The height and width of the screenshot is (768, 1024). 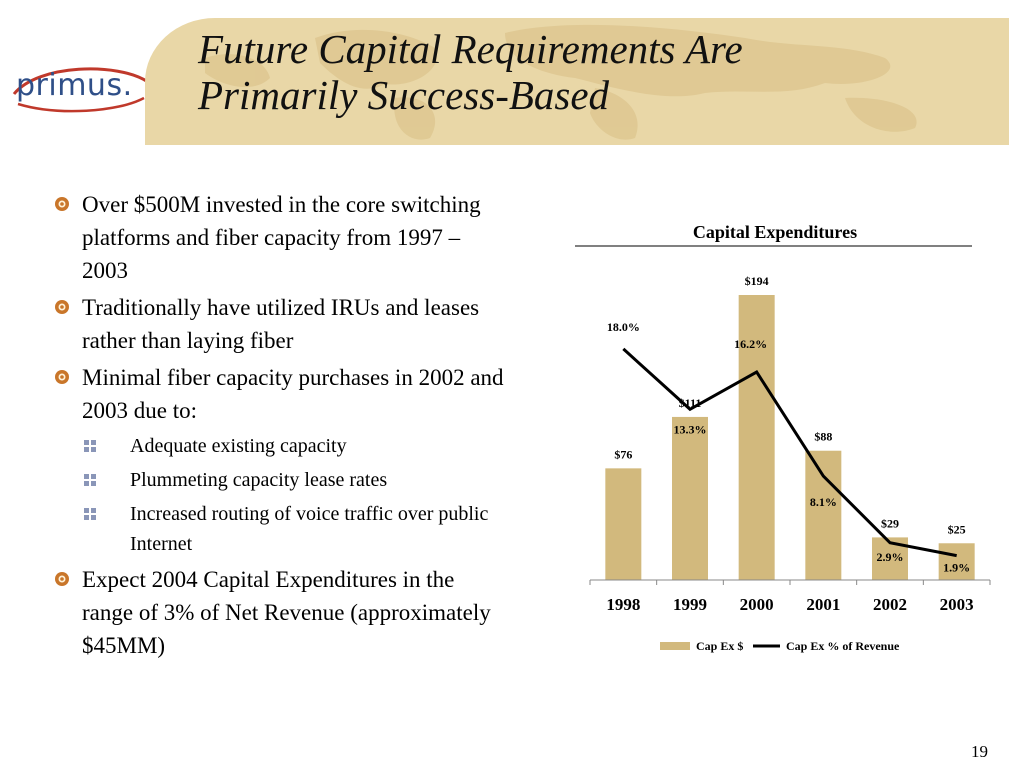 I want to click on capex-percent-line, so click(x=789, y=452).